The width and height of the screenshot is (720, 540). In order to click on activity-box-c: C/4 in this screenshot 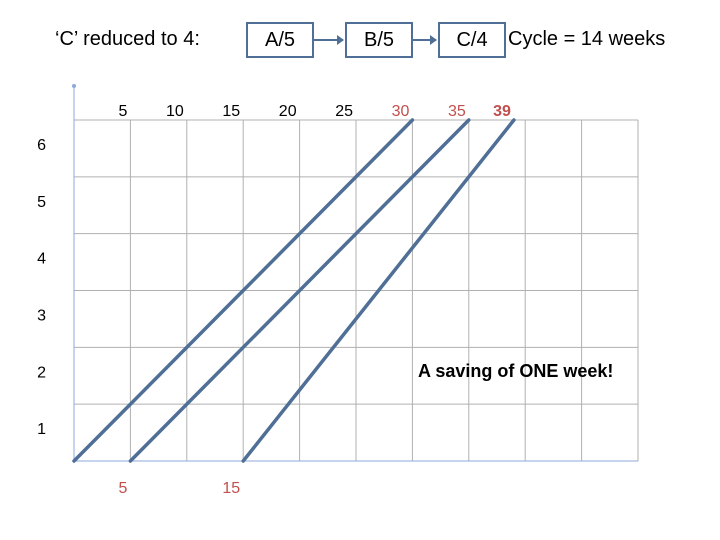, I will do `click(472, 40)`.